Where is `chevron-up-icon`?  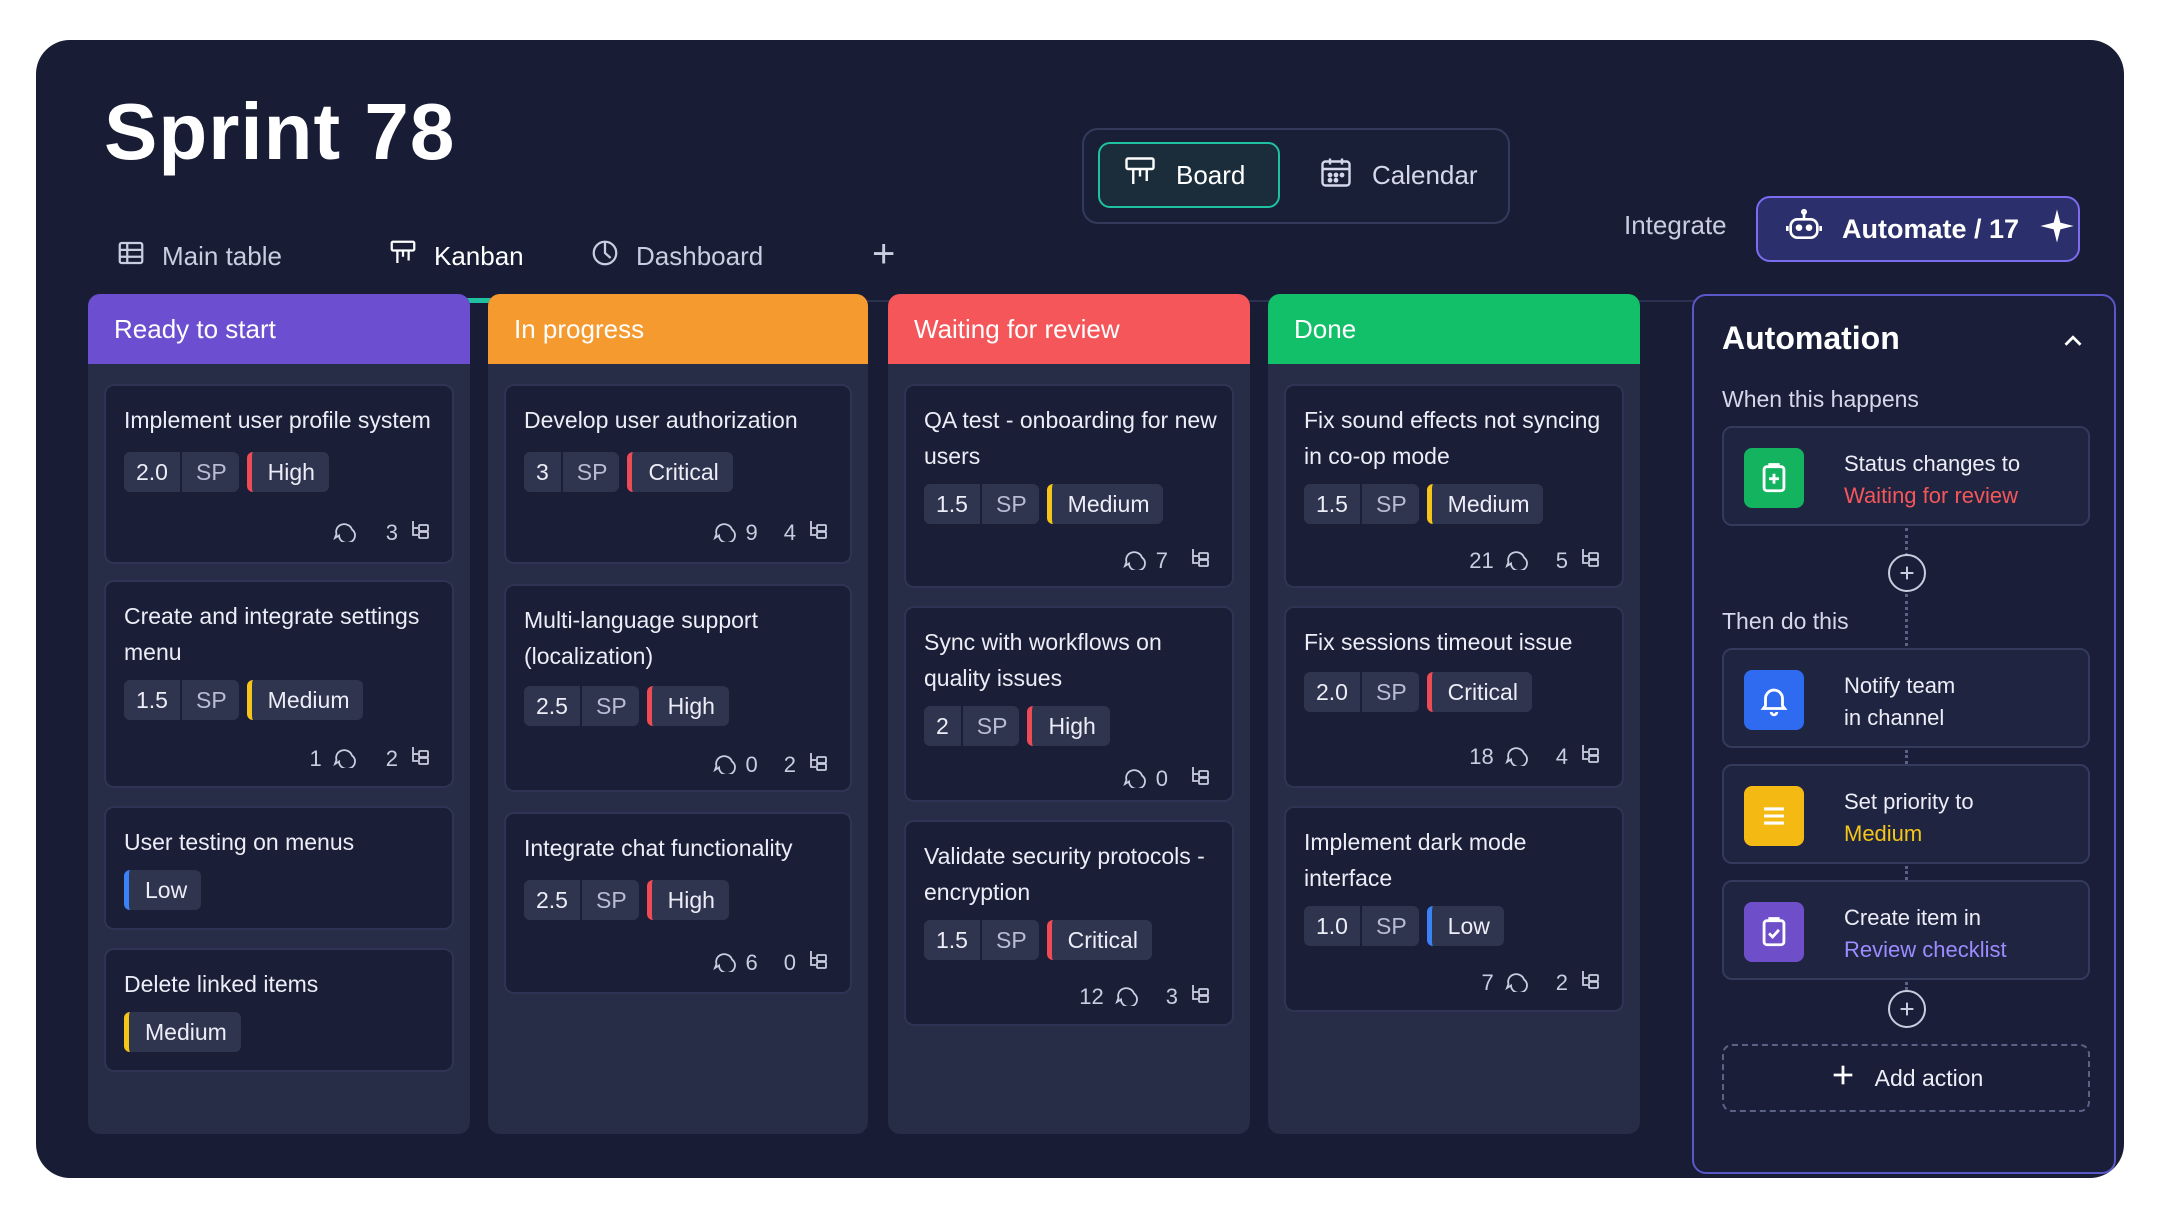 chevron-up-icon is located at coordinates (2073, 341).